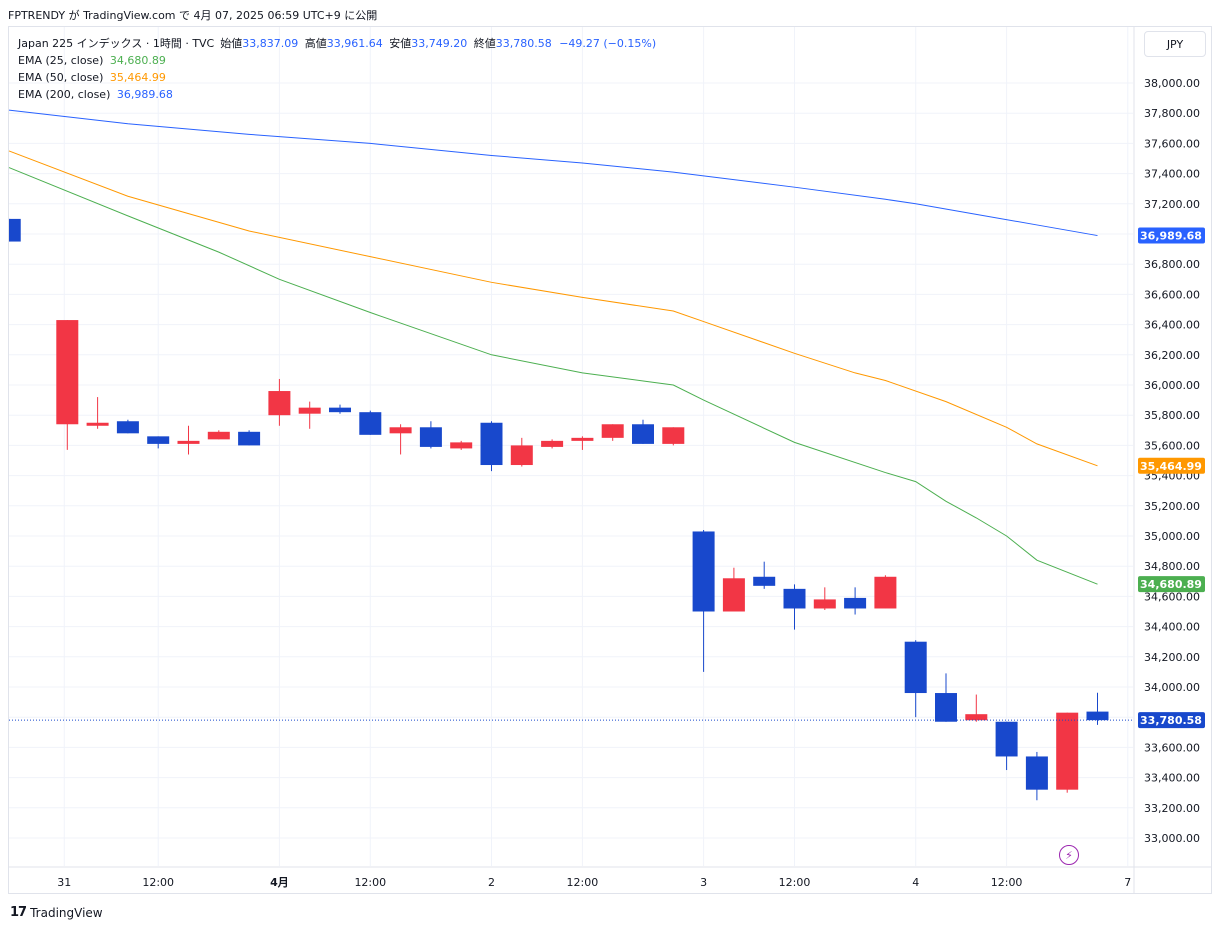 The height and width of the screenshot is (931, 1221). What do you see at coordinates (337, 94) in the screenshot?
I see `ema200-row: EMA (200, close) 36,989.68` at bounding box center [337, 94].